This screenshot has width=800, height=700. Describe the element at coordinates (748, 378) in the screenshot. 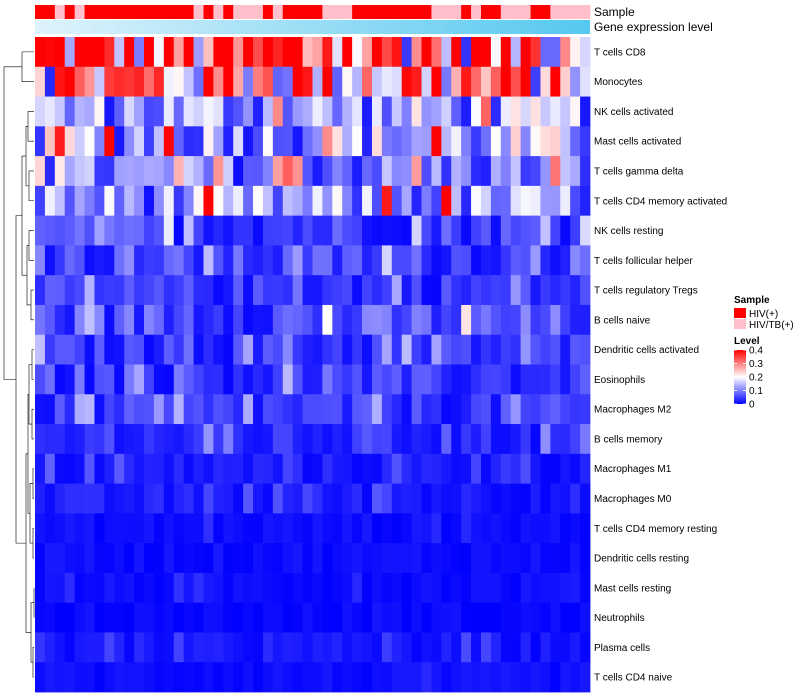

I see `legend-level-ticks: 0.4 0.3 0.2 0.1 0` at that location.